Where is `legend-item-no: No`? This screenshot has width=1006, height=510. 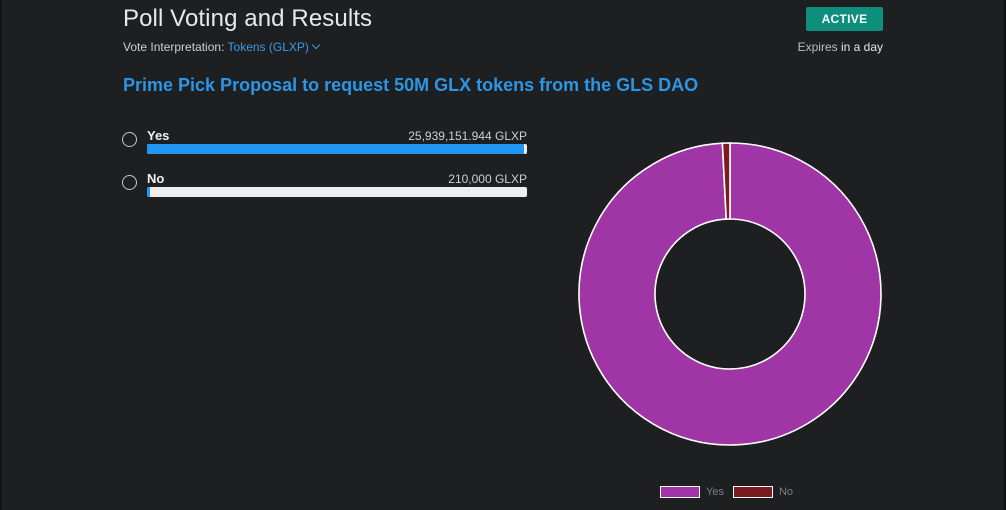
legend-item-no: No is located at coordinates (763, 492).